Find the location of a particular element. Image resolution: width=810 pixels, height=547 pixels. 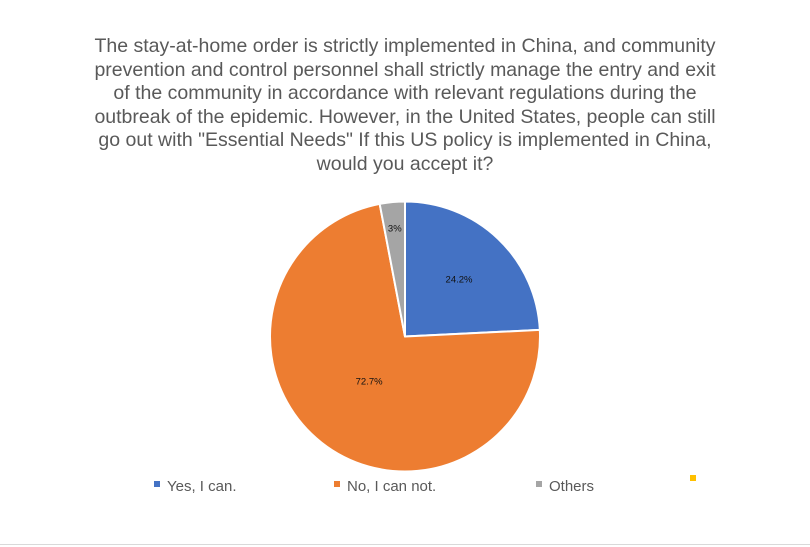

legend-item-no: No, I can not. is located at coordinates (385, 486).